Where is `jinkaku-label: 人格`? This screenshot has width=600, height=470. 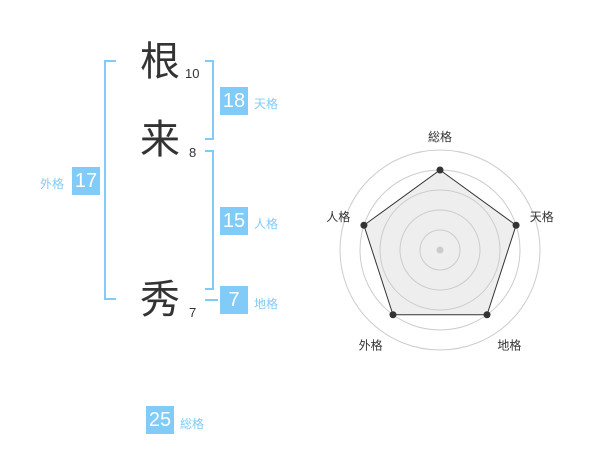
jinkaku-label: 人格 is located at coordinates (266, 224).